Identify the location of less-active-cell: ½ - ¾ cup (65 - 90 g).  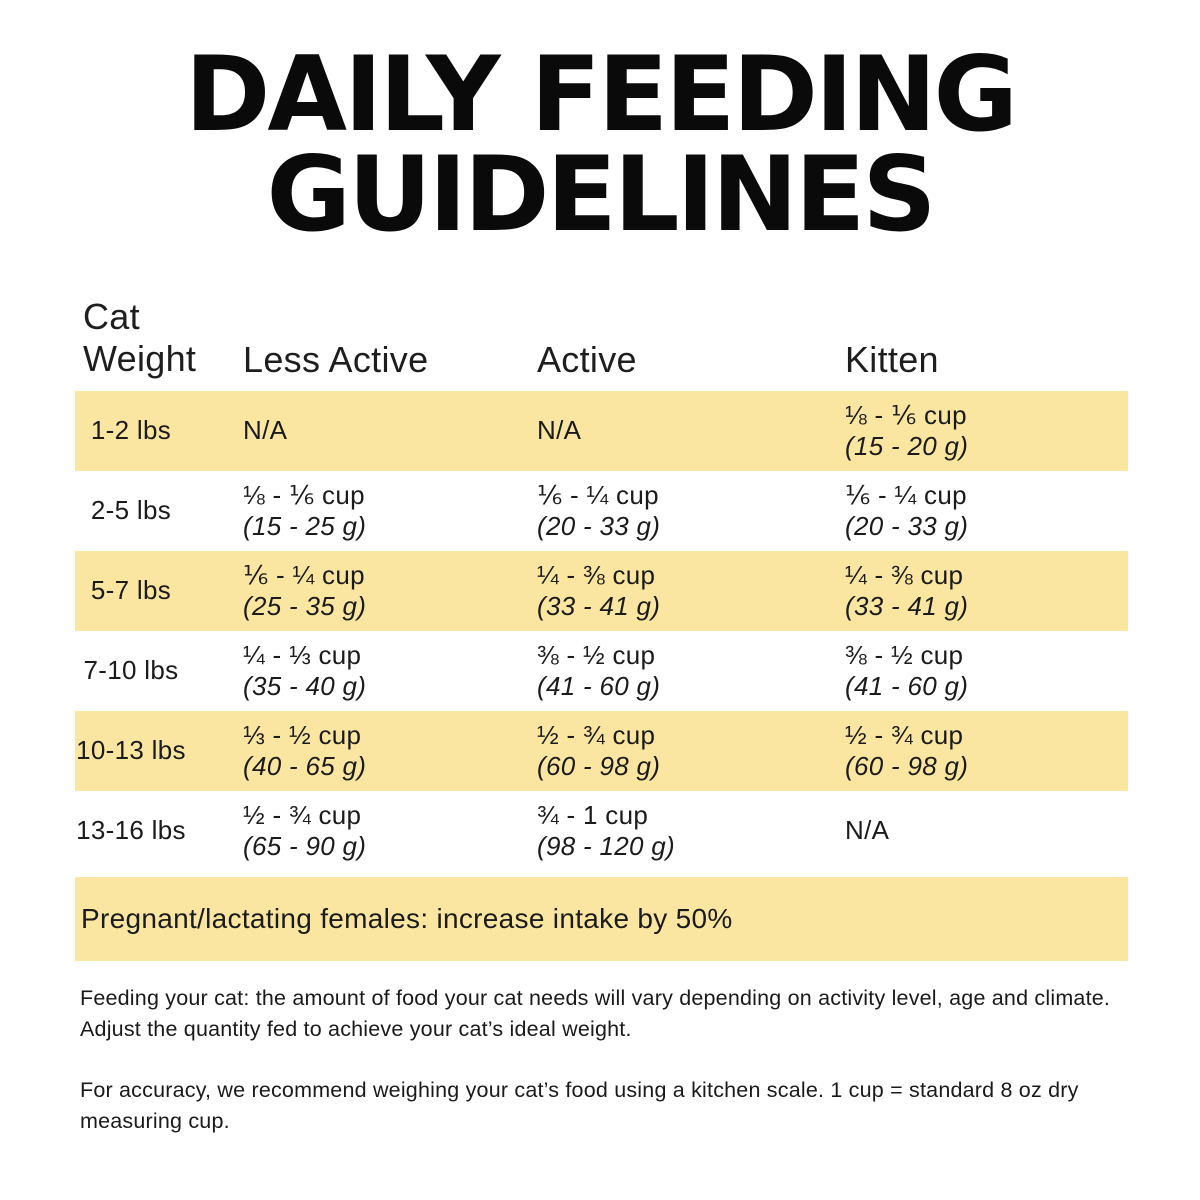
(390, 831).